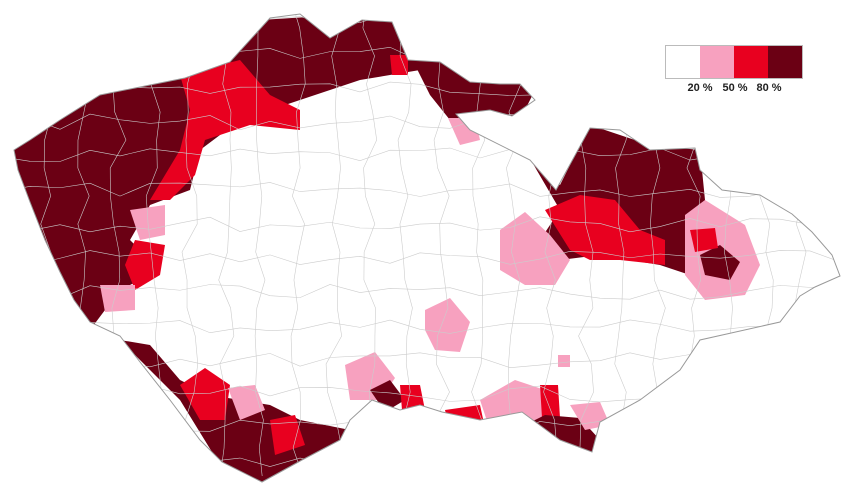  I want to click on region-south-red3, so click(412, 397).